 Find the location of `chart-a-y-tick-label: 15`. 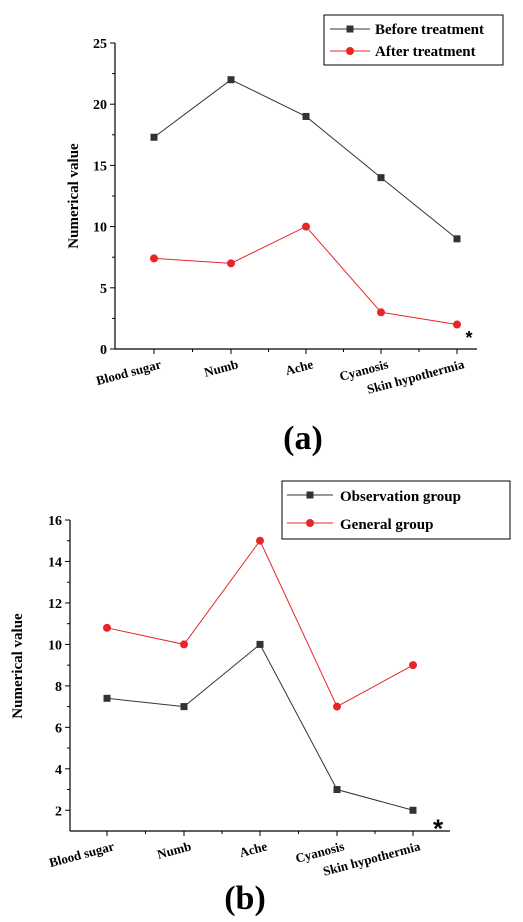

chart-a-y-tick-label: 15 is located at coordinates (100, 166).